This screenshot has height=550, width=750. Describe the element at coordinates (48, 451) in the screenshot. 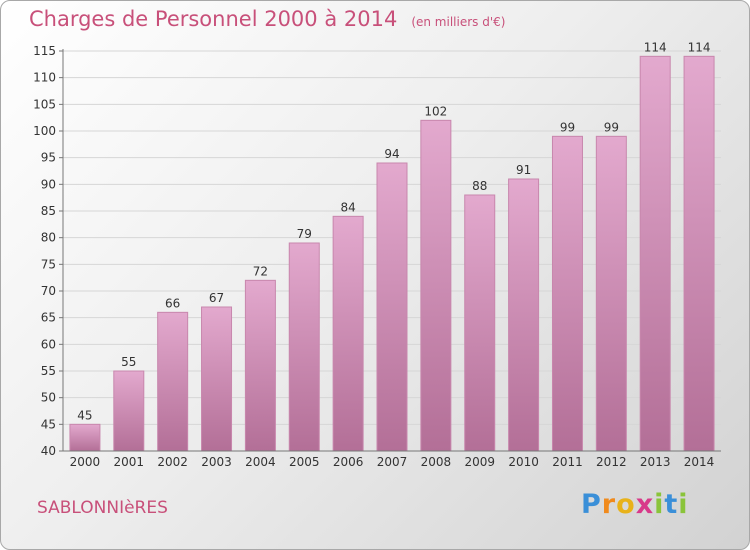

I see `y-tick-label: 40` at that location.